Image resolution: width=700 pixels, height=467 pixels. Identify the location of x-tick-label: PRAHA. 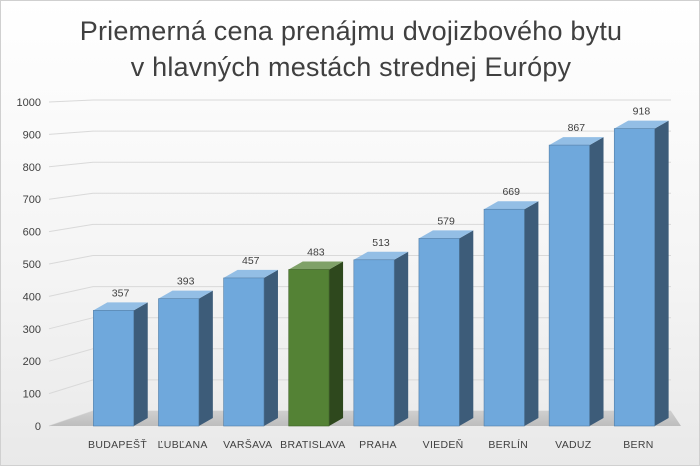
(378, 445).